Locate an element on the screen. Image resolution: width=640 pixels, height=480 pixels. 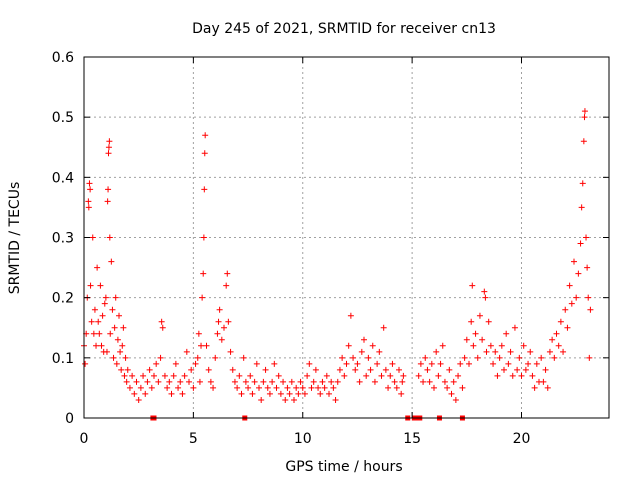
y-tick-label: 0.5 is located at coordinates (63, 118).